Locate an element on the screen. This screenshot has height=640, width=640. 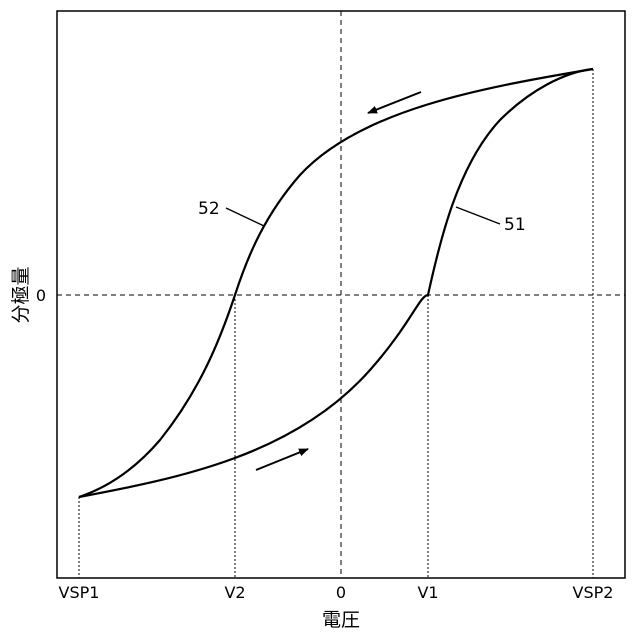
y-axis-title: 分極量 is located at coordinates (21, 294).